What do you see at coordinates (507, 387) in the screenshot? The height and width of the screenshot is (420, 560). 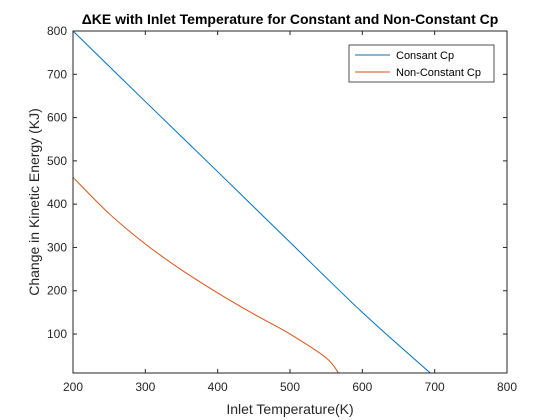 I see `x-tick-label: 800` at bounding box center [507, 387].